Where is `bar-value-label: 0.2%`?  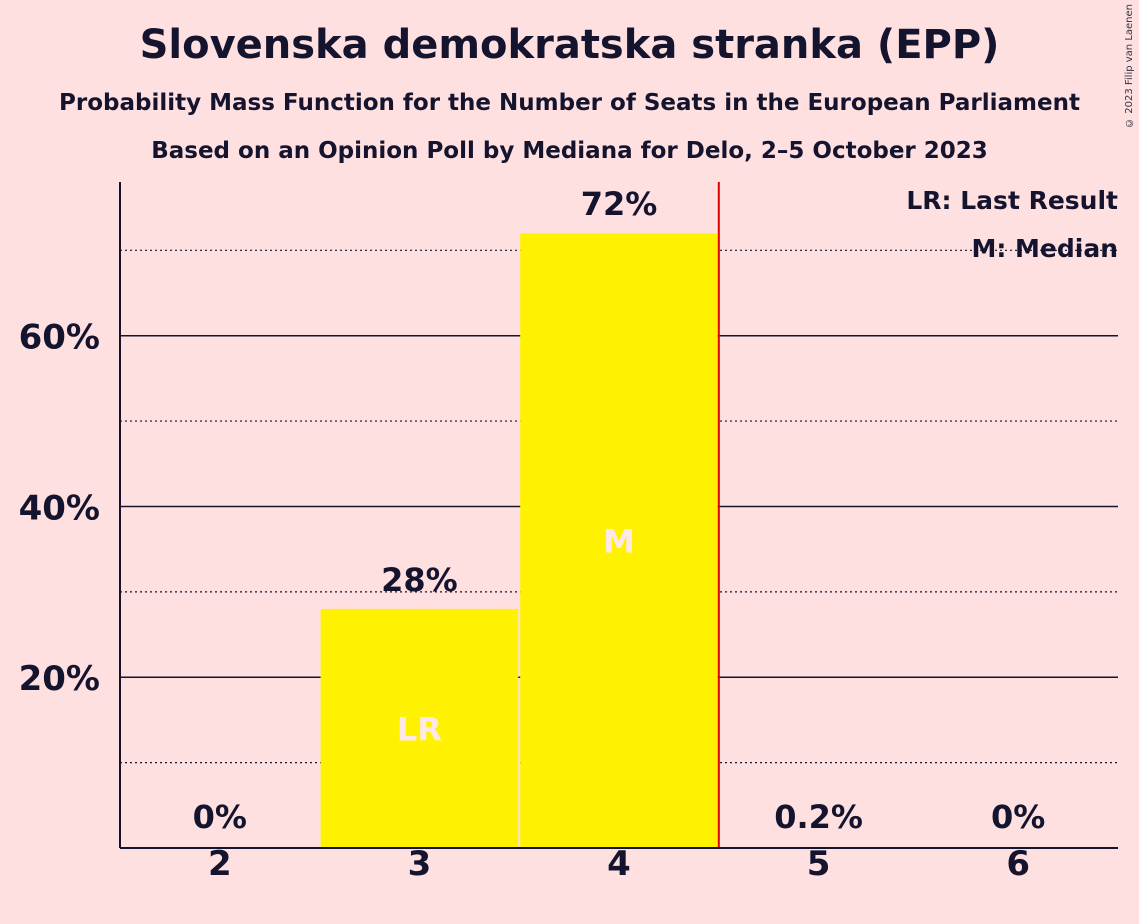
bar-value-label: 0.2% is located at coordinates (818, 817).